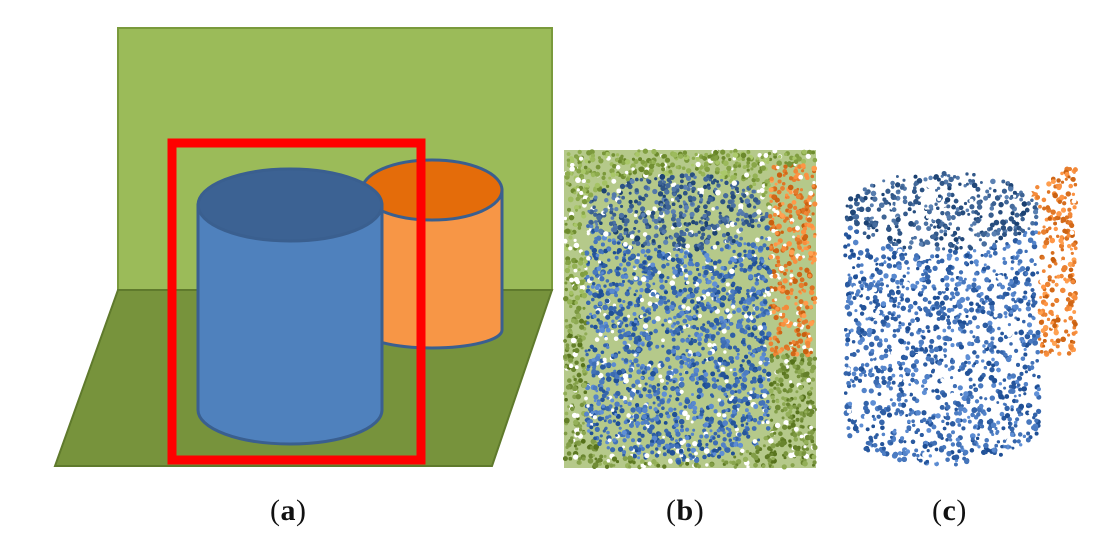  What do you see at coordinates (290, 306) in the screenshot?
I see `blue-cylinder` at bounding box center [290, 306].